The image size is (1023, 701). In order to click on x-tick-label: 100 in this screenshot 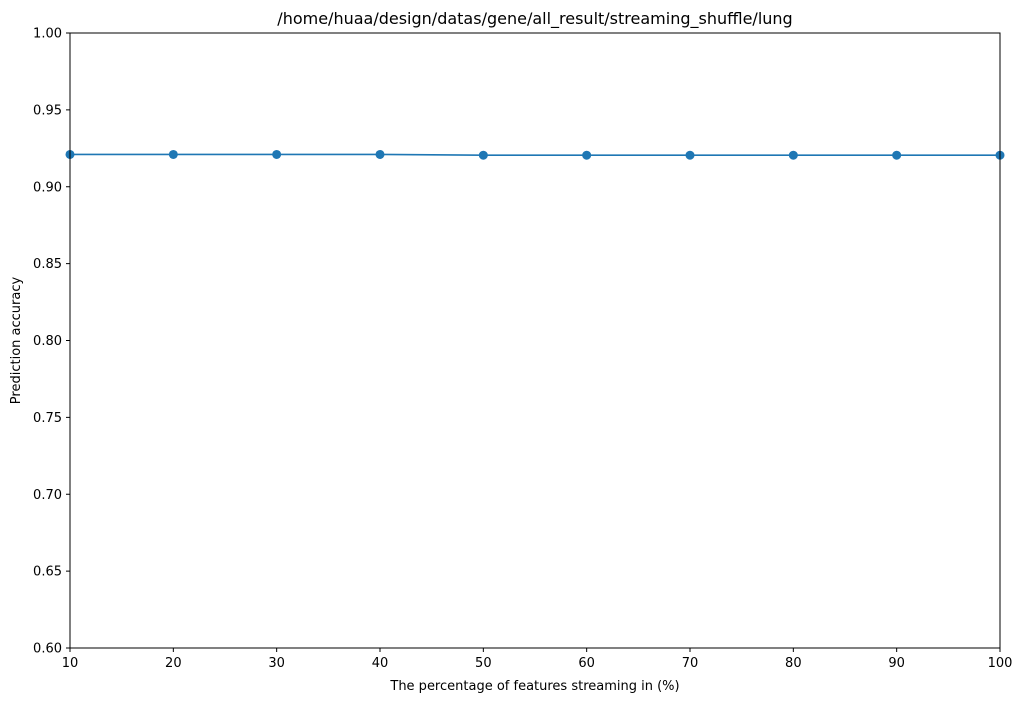, I will do `click(1000, 663)`.